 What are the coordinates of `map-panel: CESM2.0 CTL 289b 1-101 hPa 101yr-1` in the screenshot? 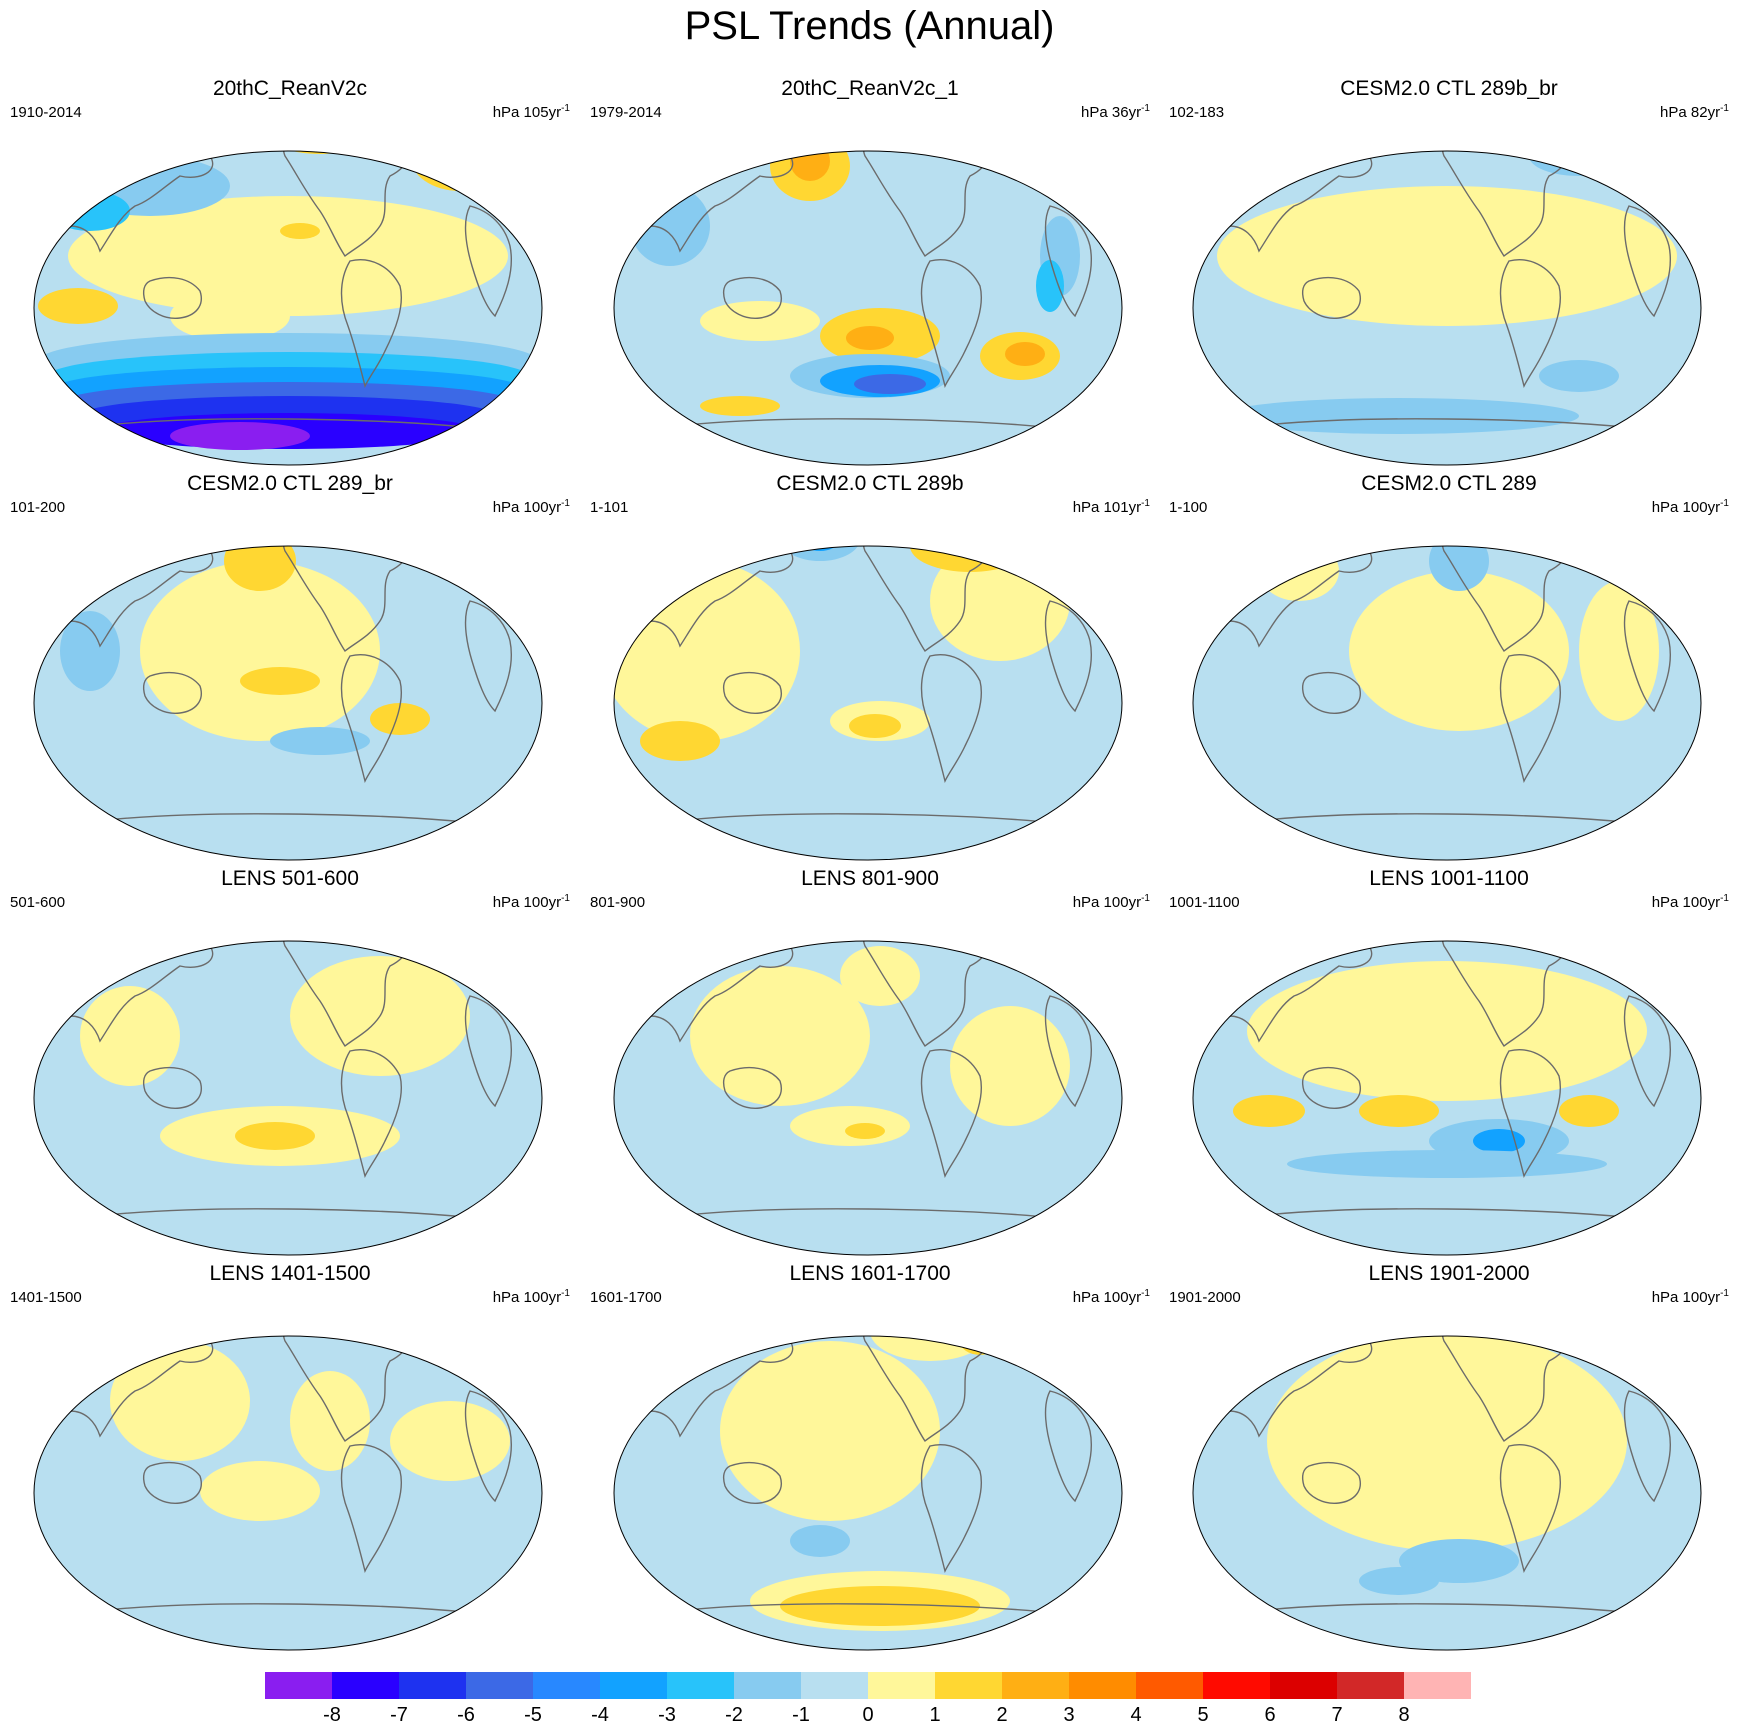 It's located at (870, 668).